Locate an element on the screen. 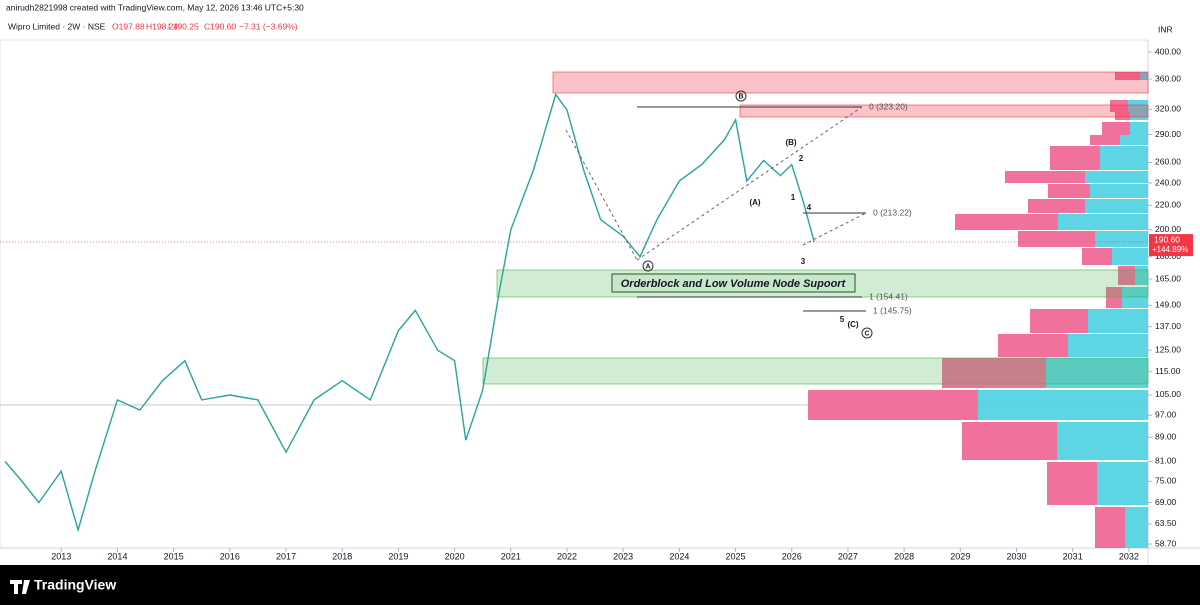 The width and height of the screenshot is (1200, 605). y-tick-label: 97.00 is located at coordinates (1166, 415).